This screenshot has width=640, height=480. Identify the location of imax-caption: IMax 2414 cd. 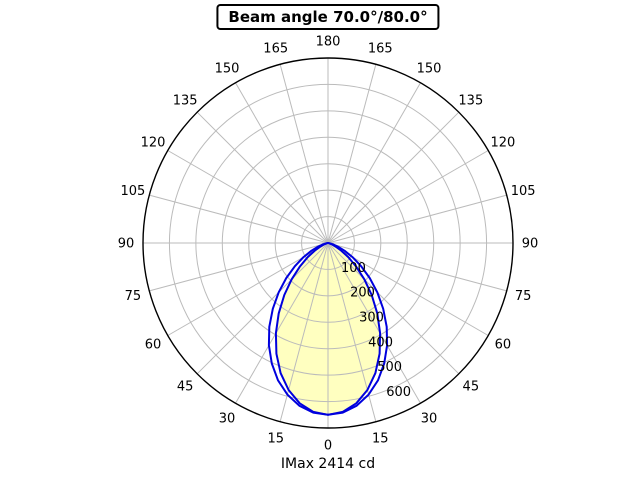
(328, 464).